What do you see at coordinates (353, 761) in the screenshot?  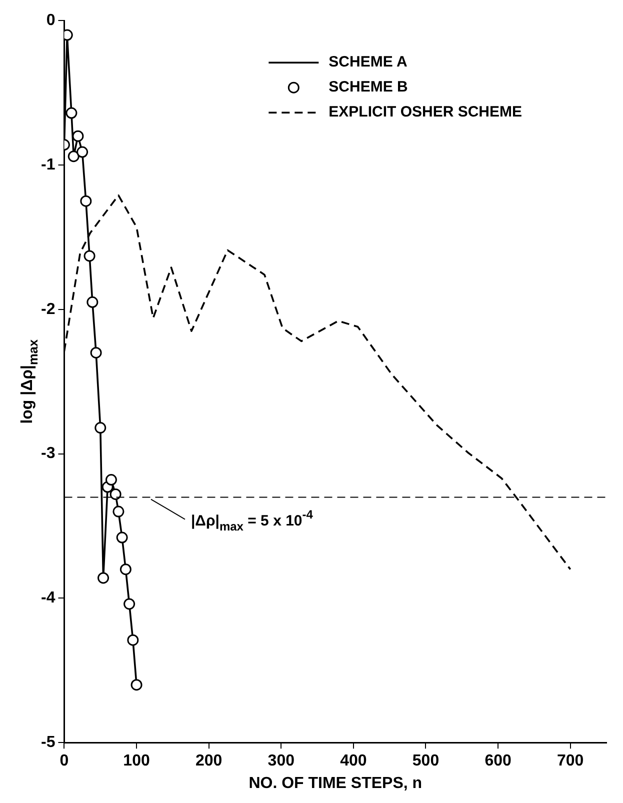 I see `x-tick-label: 400` at bounding box center [353, 761].